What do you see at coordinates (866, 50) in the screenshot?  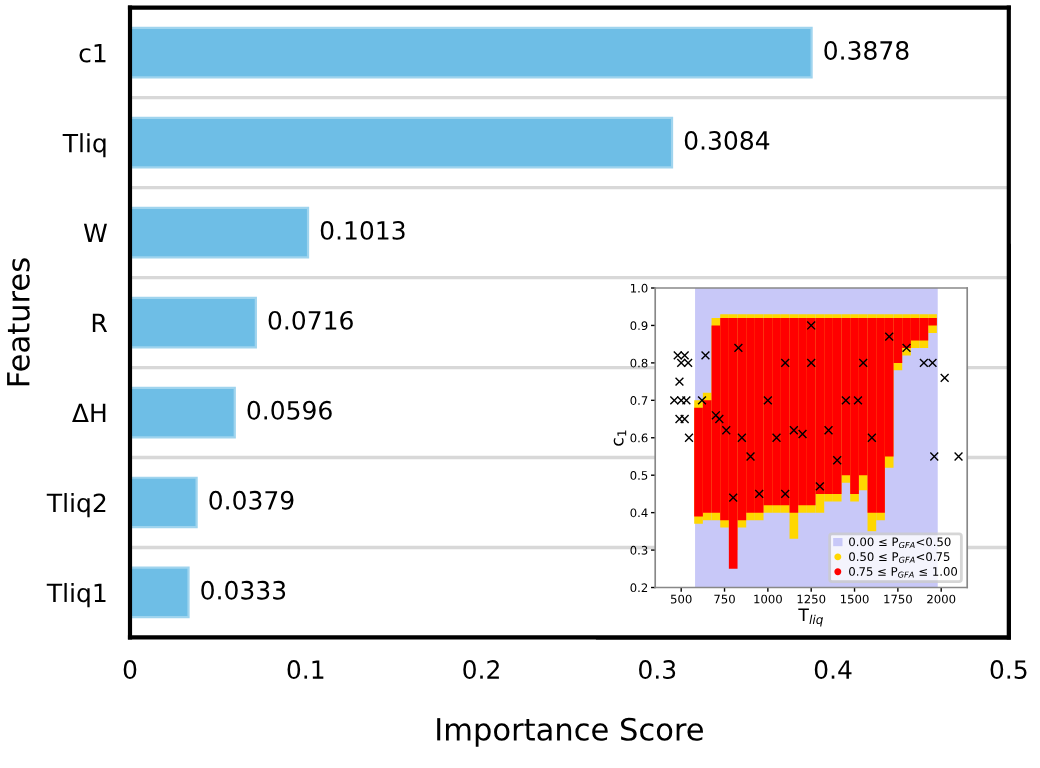 I see `data-label: 0.3878` at bounding box center [866, 50].